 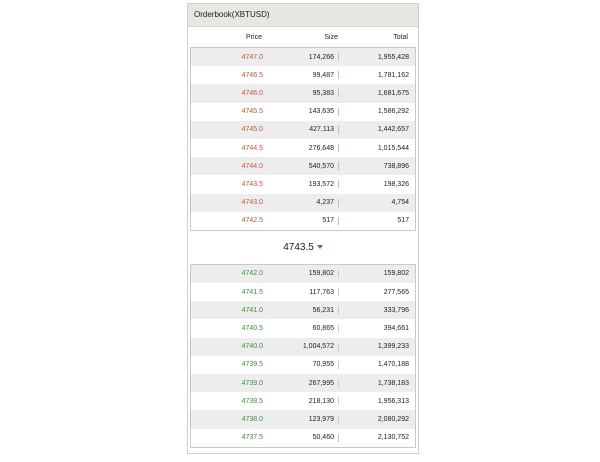 I want to click on bid-row: 4738.5 218,130 1,956,313, so click(x=303, y=401).